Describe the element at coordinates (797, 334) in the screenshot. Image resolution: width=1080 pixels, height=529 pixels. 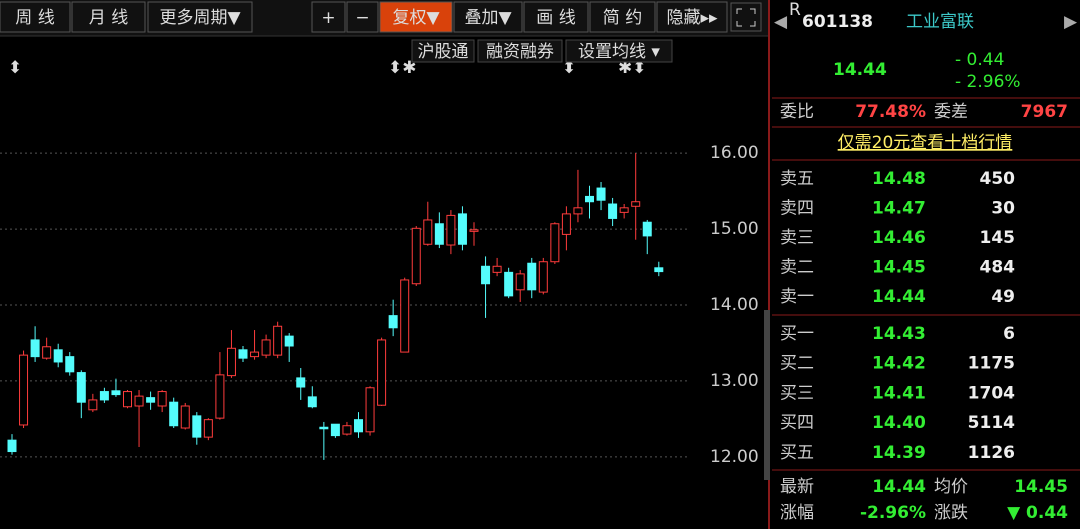
I see `book-label: 买一` at that location.